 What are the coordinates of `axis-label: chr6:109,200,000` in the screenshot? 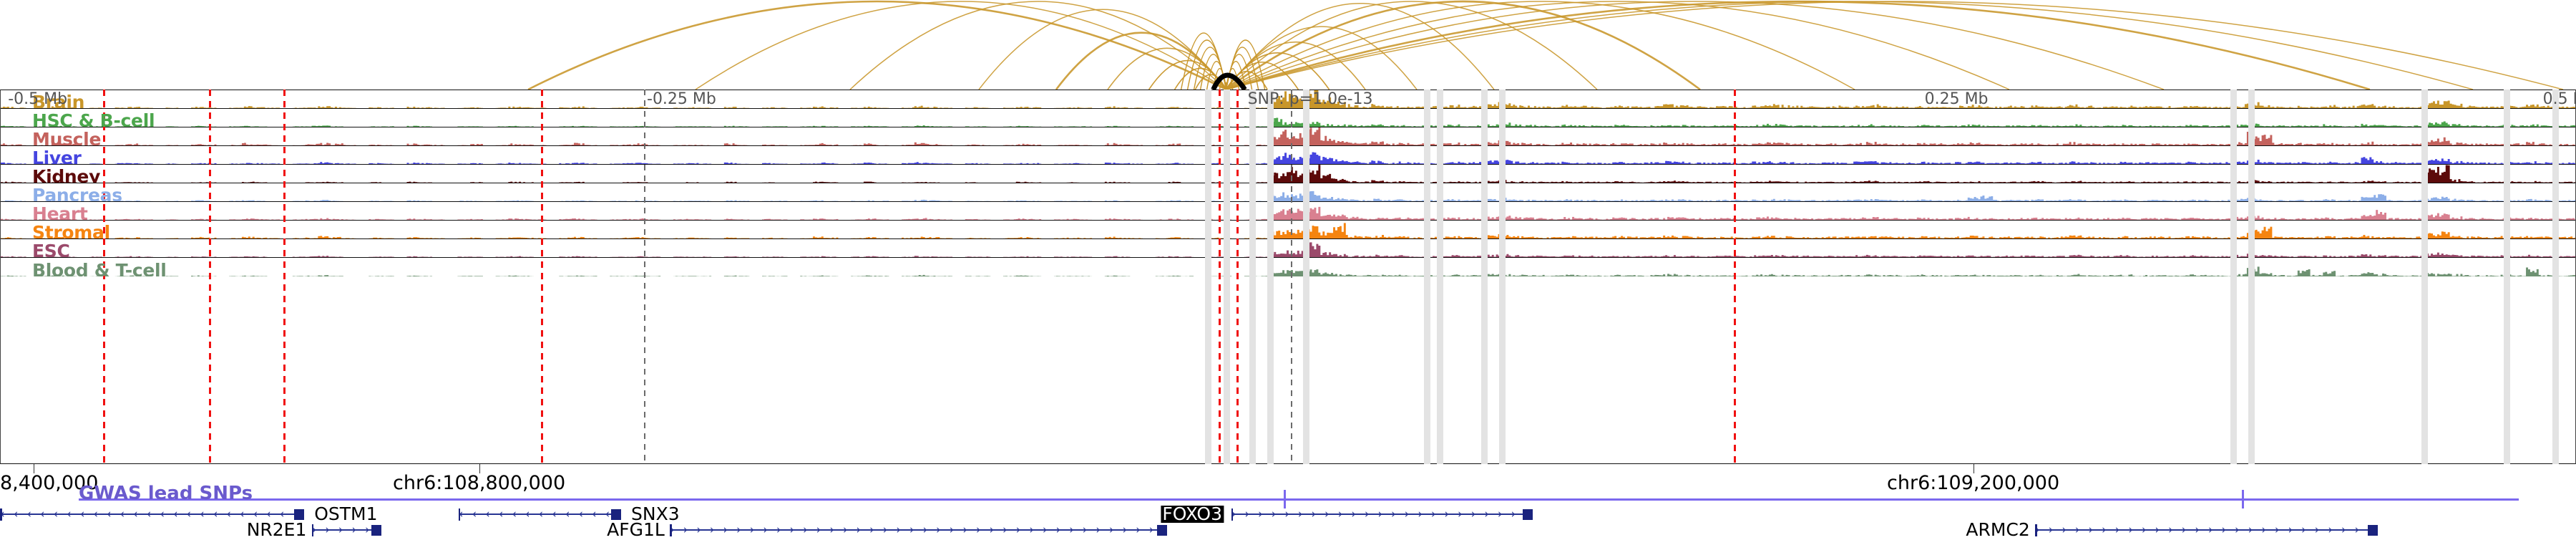 It's located at (1973, 483).